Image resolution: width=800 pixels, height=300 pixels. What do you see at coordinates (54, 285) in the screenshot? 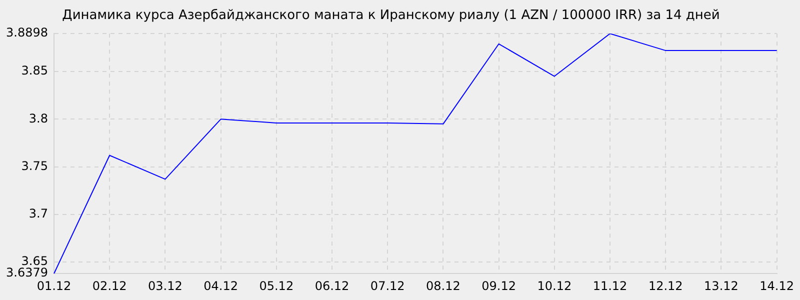
I see `x-tick-label: 01.12` at bounding box center [54, 285].